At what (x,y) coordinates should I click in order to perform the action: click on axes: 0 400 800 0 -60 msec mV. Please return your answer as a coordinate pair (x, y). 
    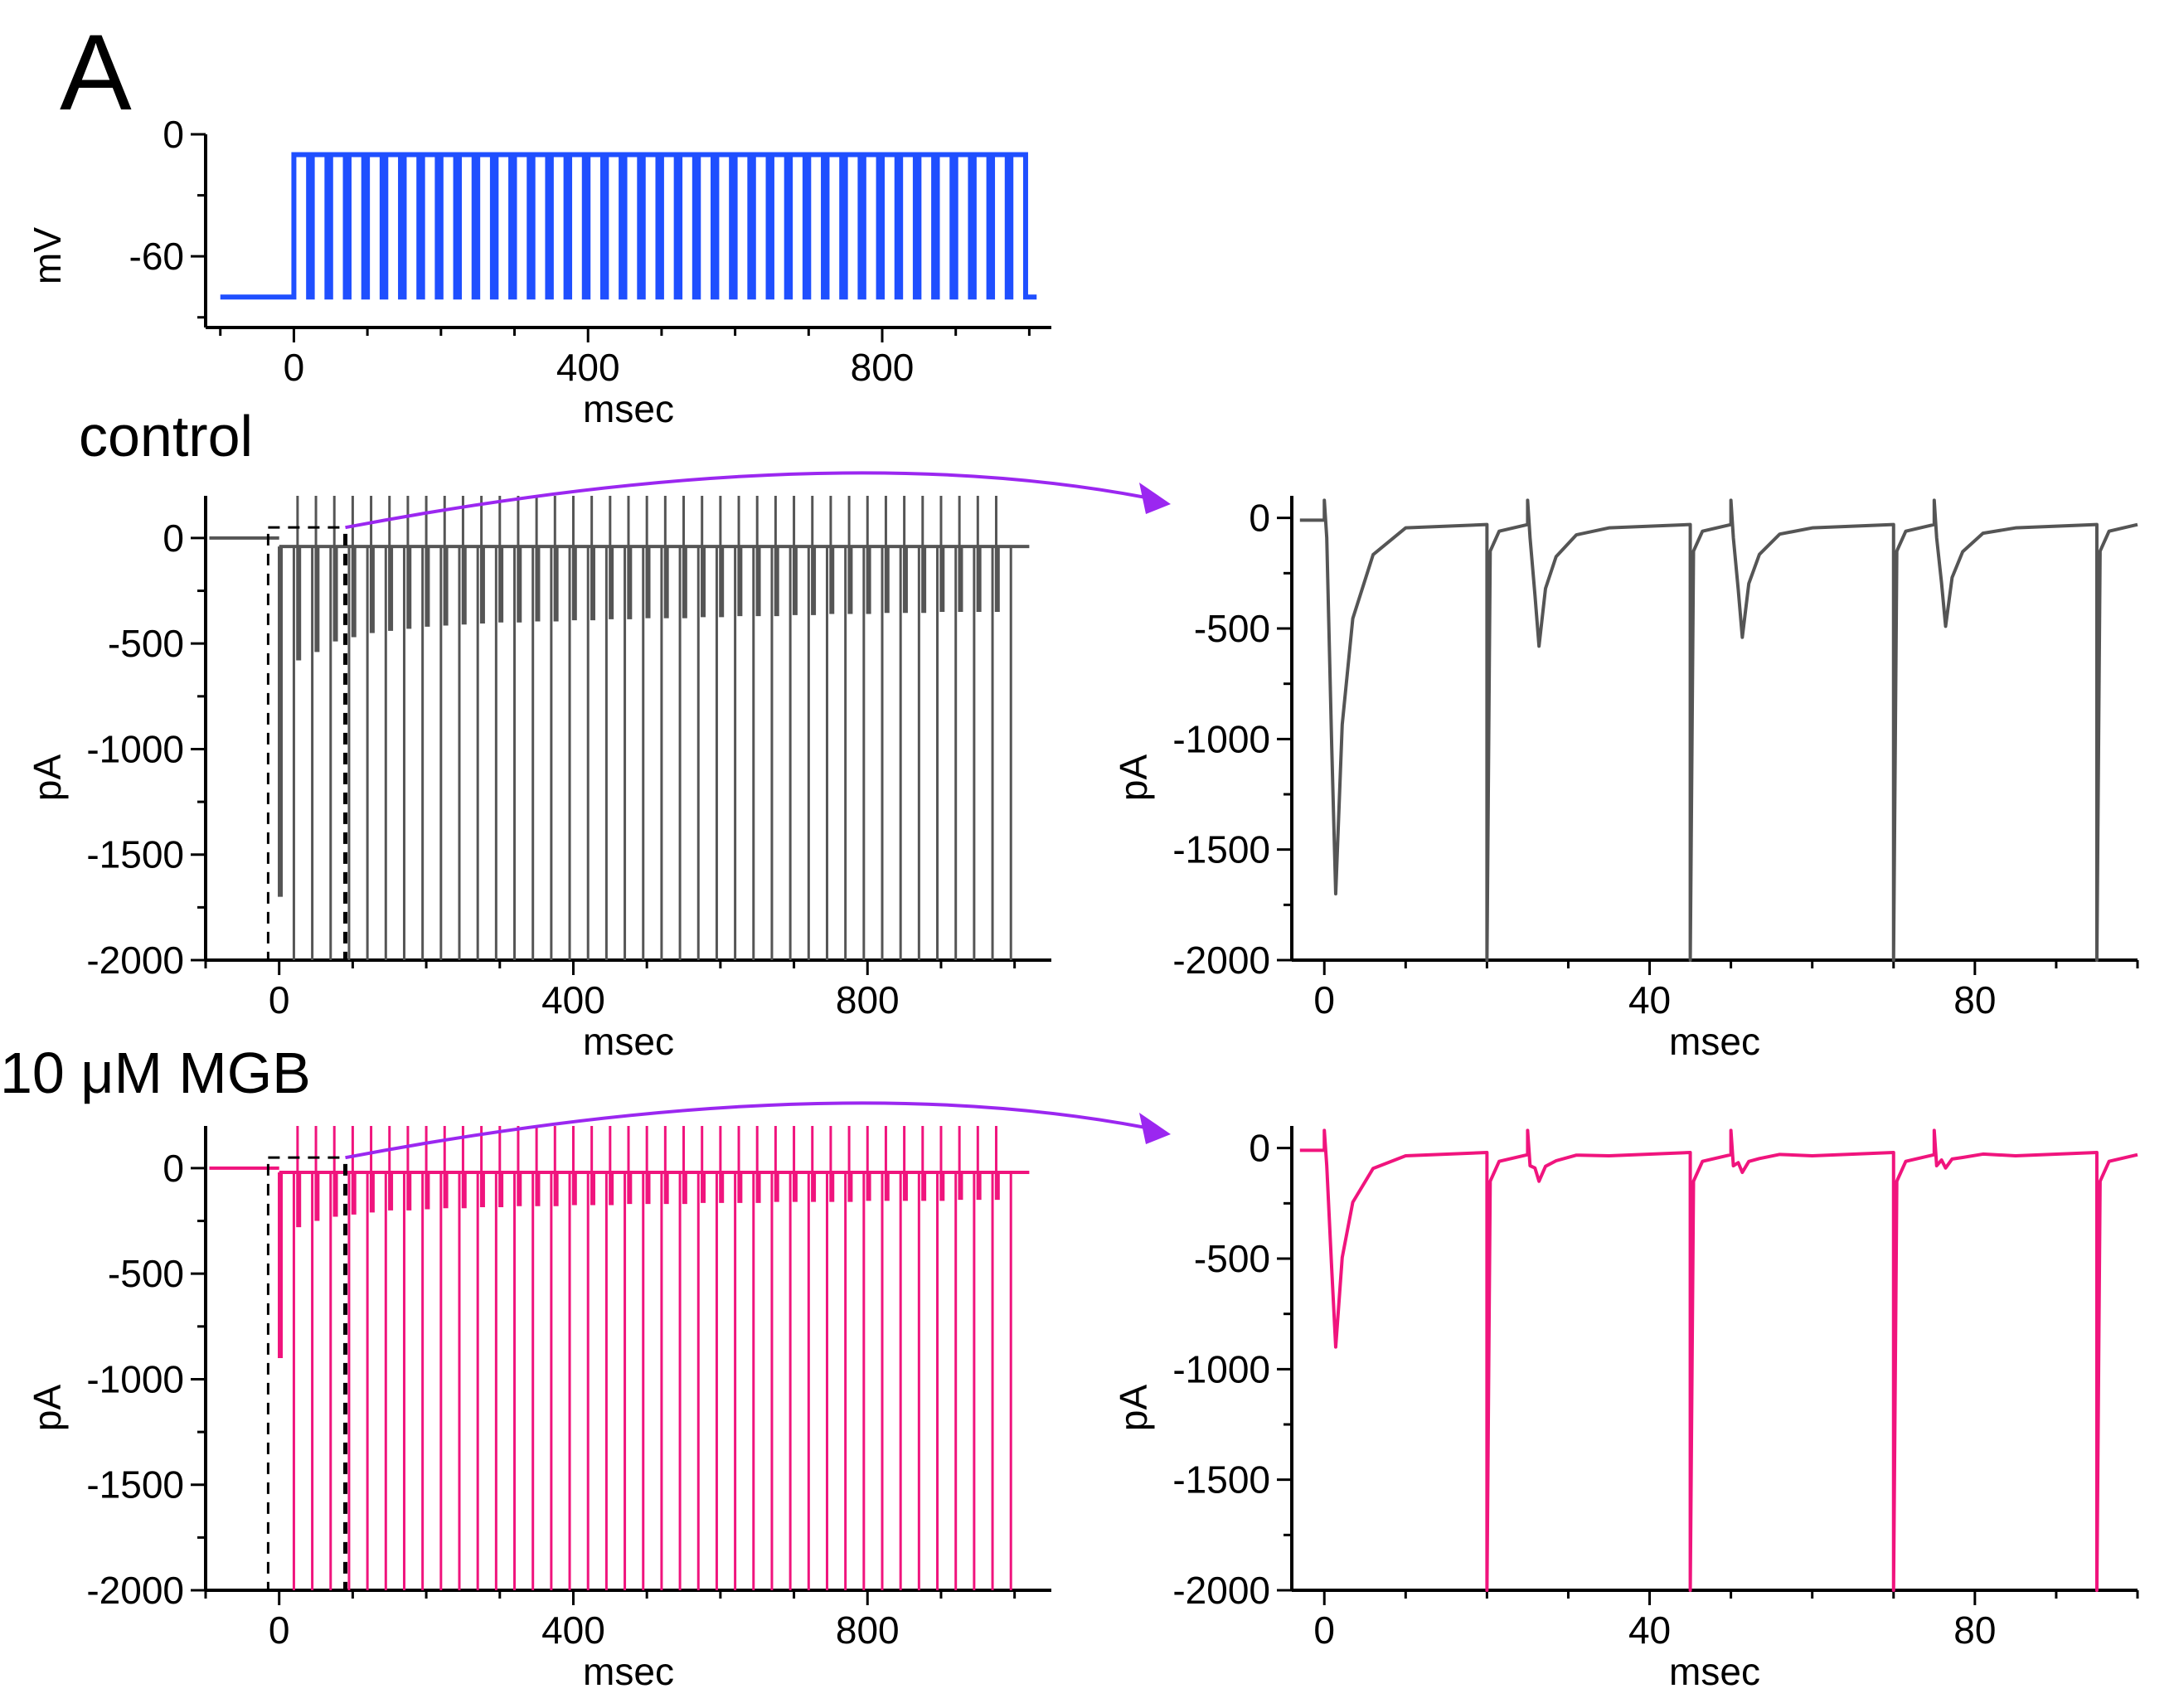
    Looking at the image, I should click on (538, 271).